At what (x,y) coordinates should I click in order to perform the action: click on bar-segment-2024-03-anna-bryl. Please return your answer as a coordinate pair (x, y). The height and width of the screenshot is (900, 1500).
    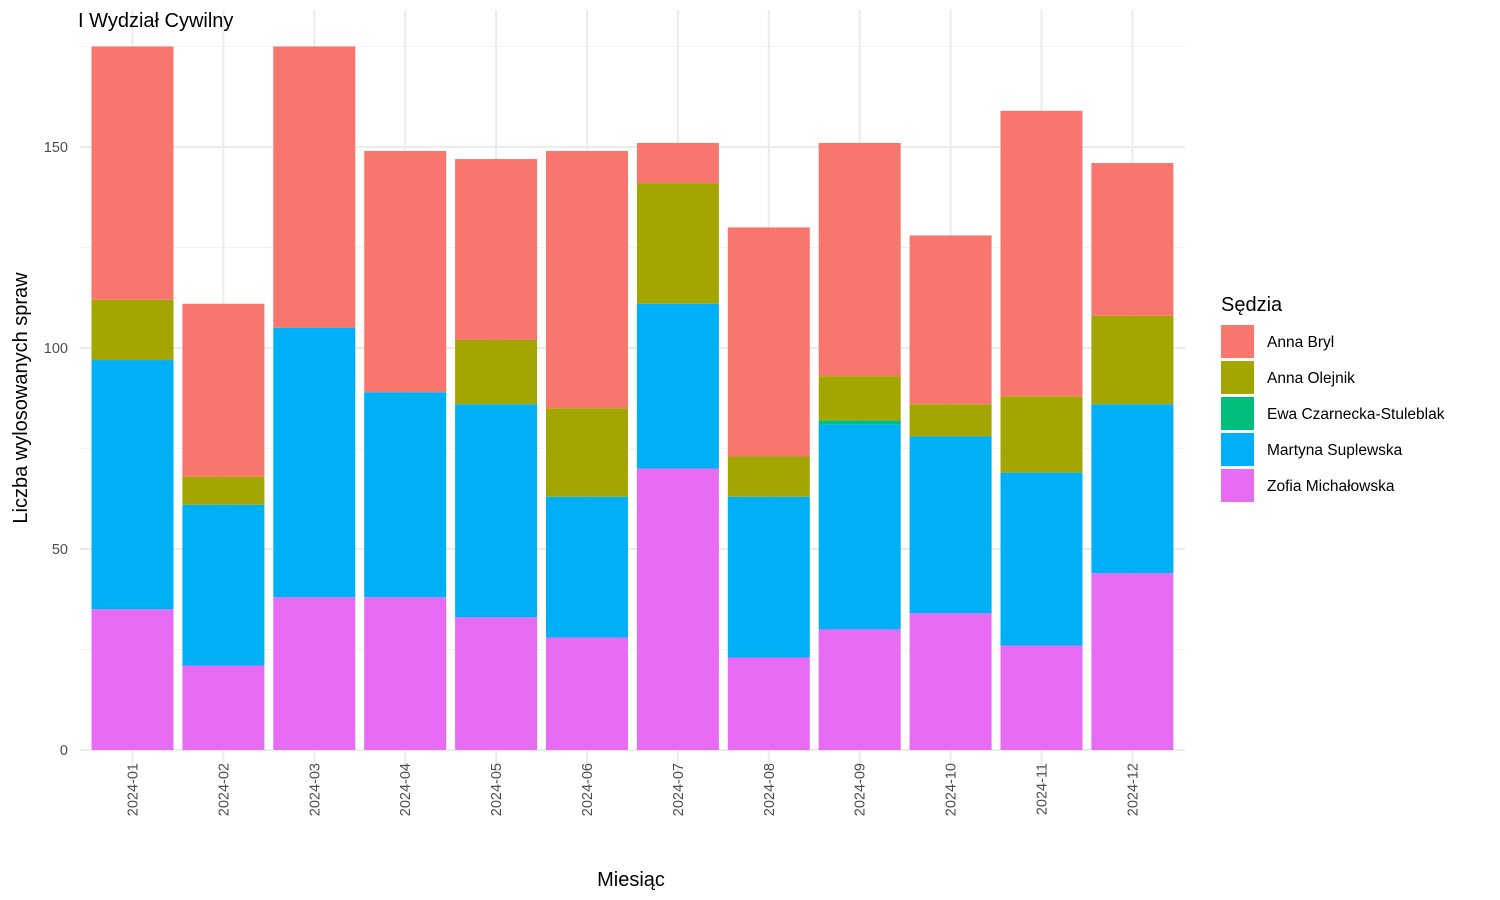
    Looking at the image, I should click on (314, 187).